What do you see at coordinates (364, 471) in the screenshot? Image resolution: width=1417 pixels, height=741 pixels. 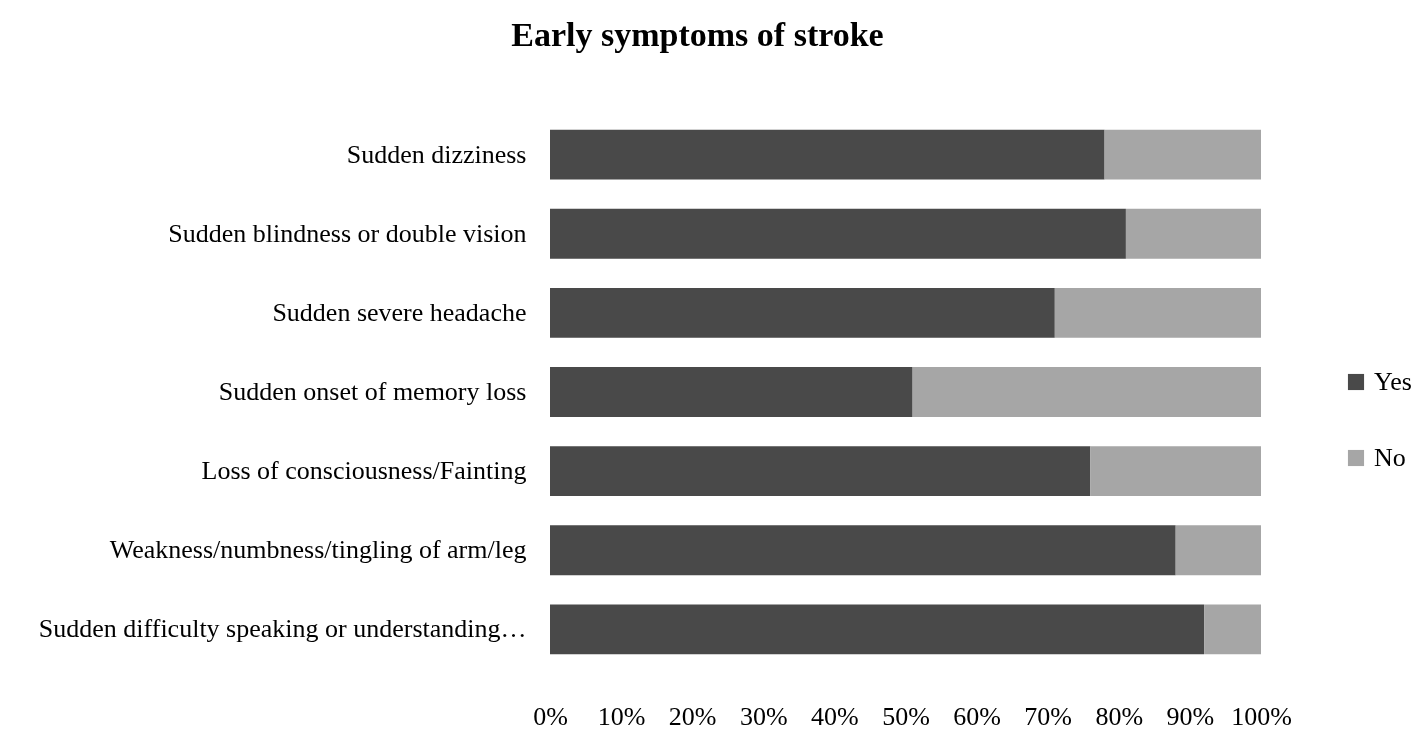 I see `y-tick-label: Loss of consciousness/Fainting` at bounding box center [364, 471].